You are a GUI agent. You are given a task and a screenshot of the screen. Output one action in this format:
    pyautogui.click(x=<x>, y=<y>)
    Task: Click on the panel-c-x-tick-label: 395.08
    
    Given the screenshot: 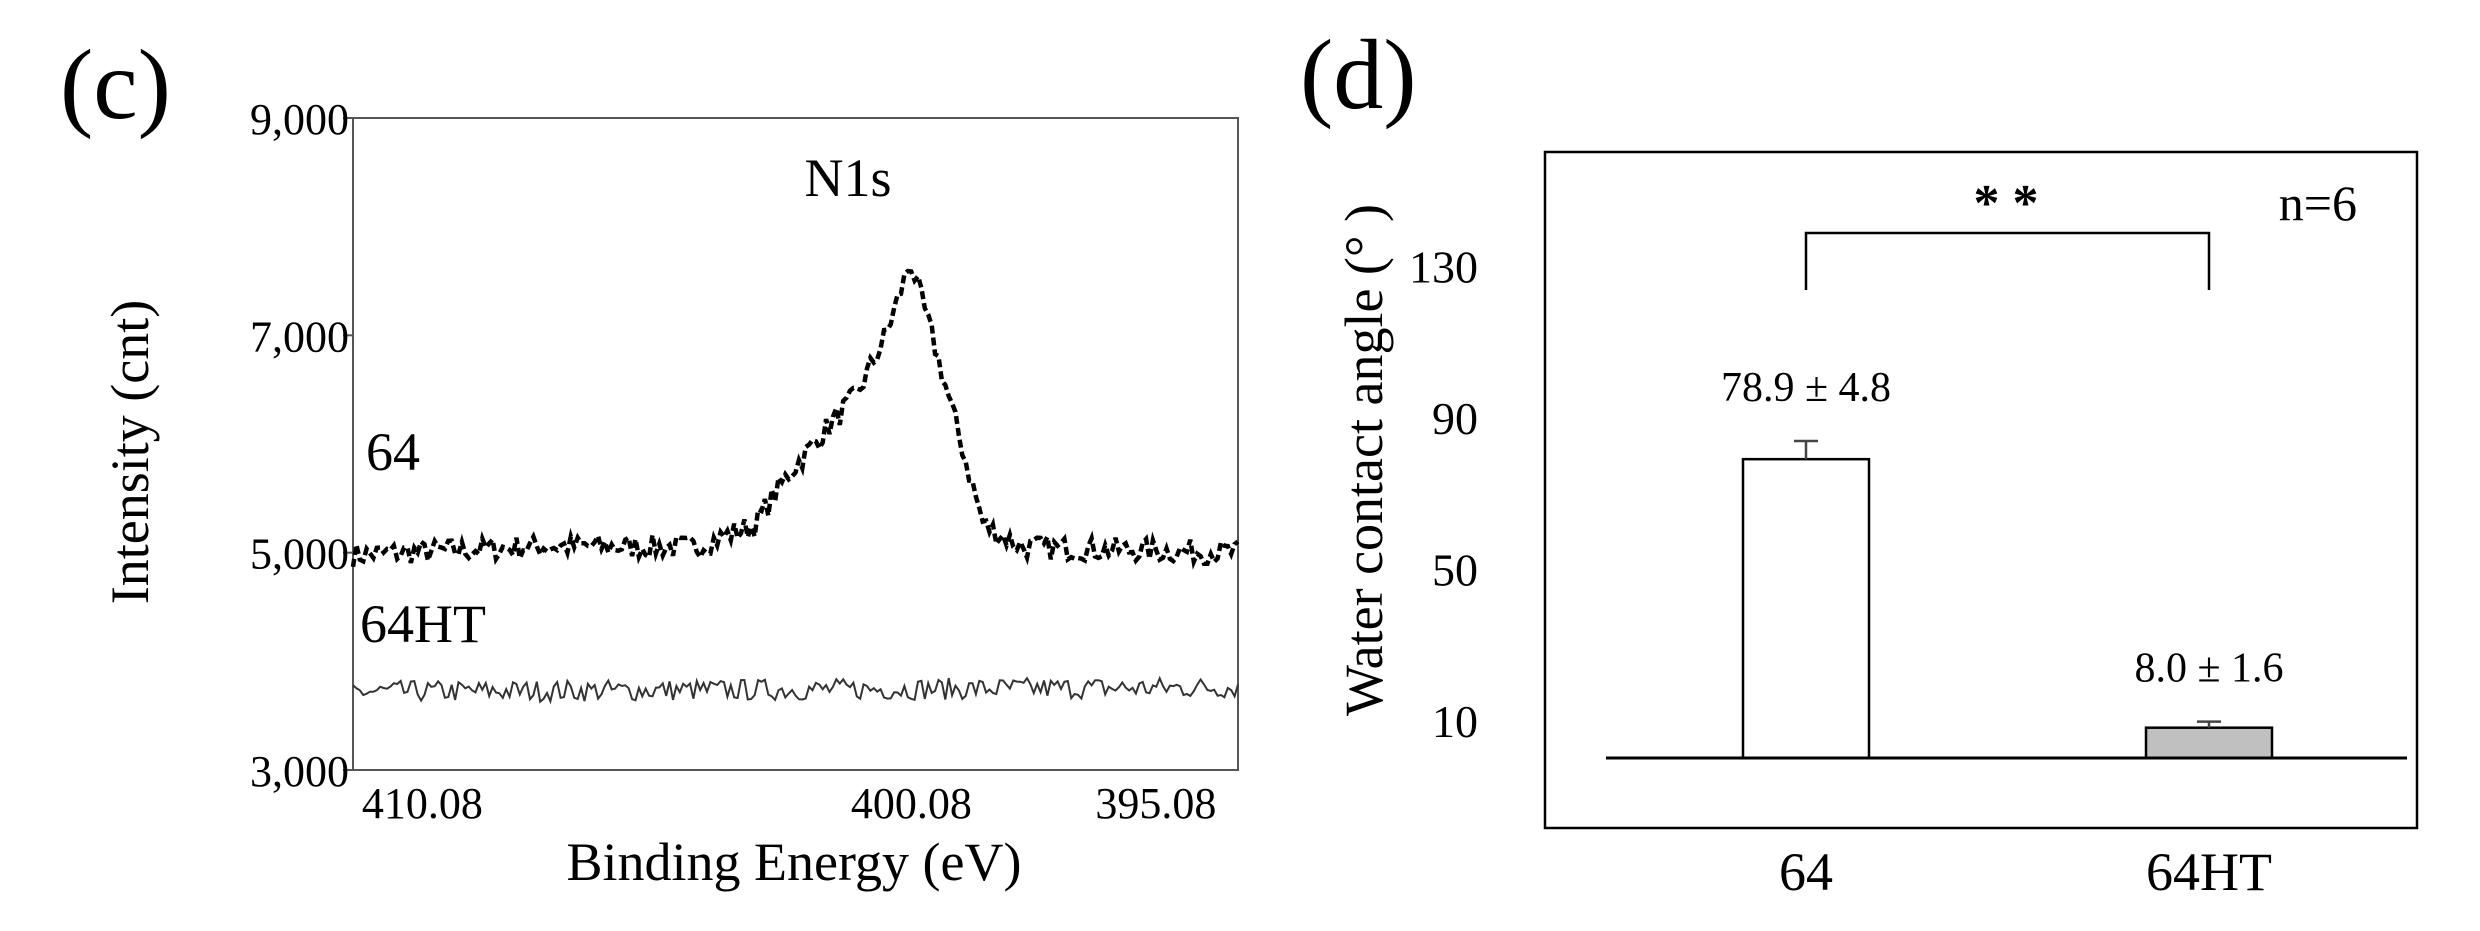 What is the action you would take?
    pyautogui.click(x=1155, y=803)
    